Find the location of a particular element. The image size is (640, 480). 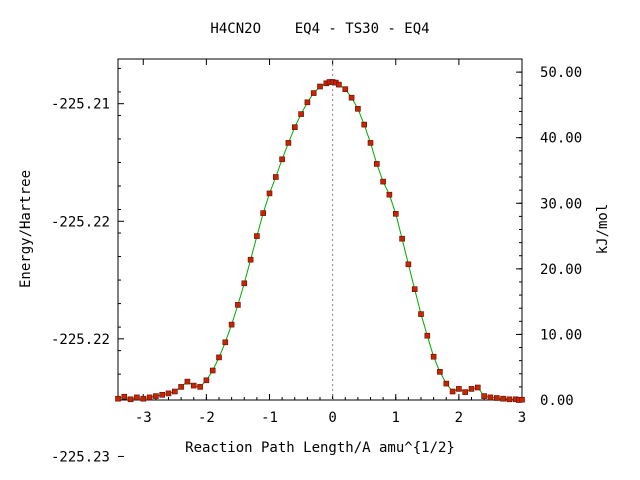

y-tick-label: -225.21 is located at coordinates (80, 105).